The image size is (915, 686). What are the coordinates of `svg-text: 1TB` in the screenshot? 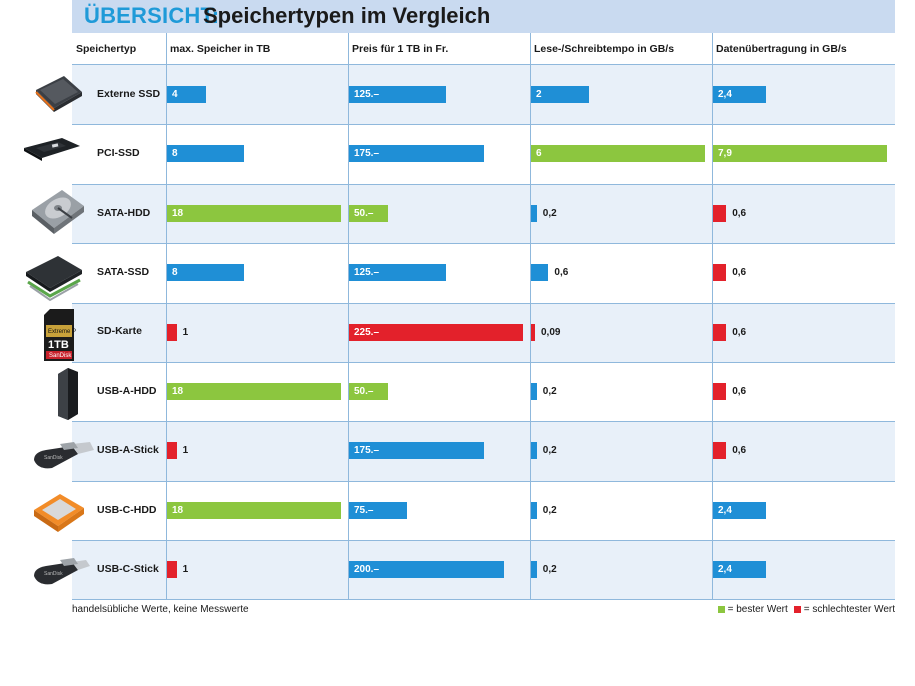 It's located at (58, 345).